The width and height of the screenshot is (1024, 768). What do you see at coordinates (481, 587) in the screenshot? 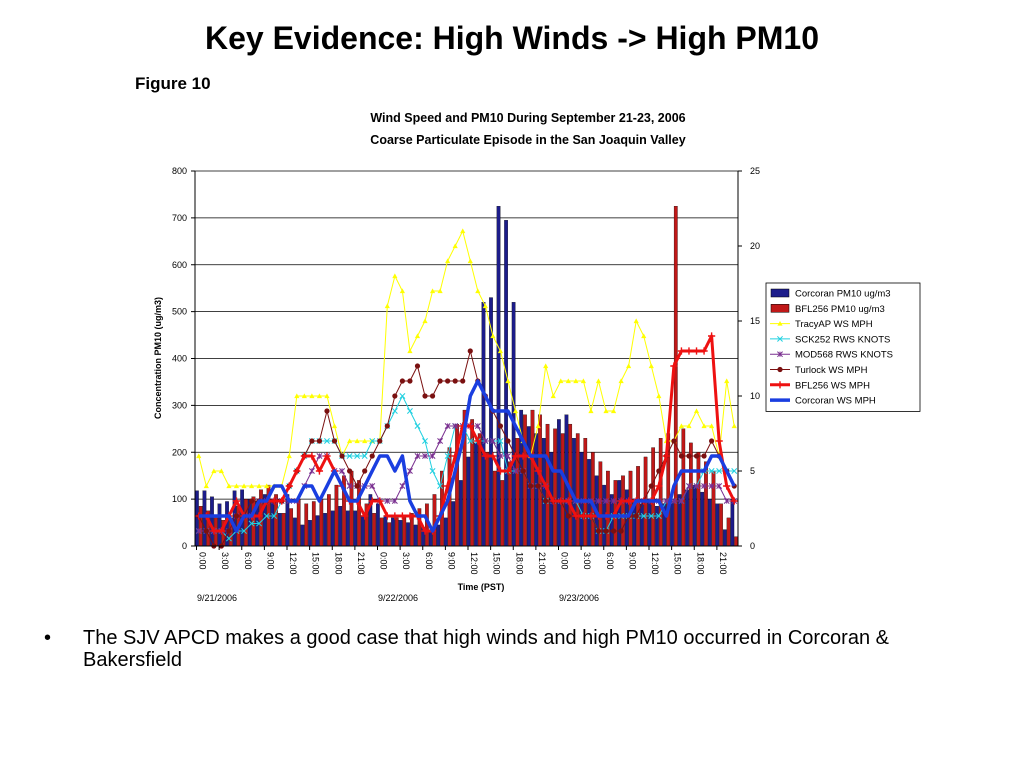
I see `x-axis-title: Time (PST)` at bounding box center [481, 587].